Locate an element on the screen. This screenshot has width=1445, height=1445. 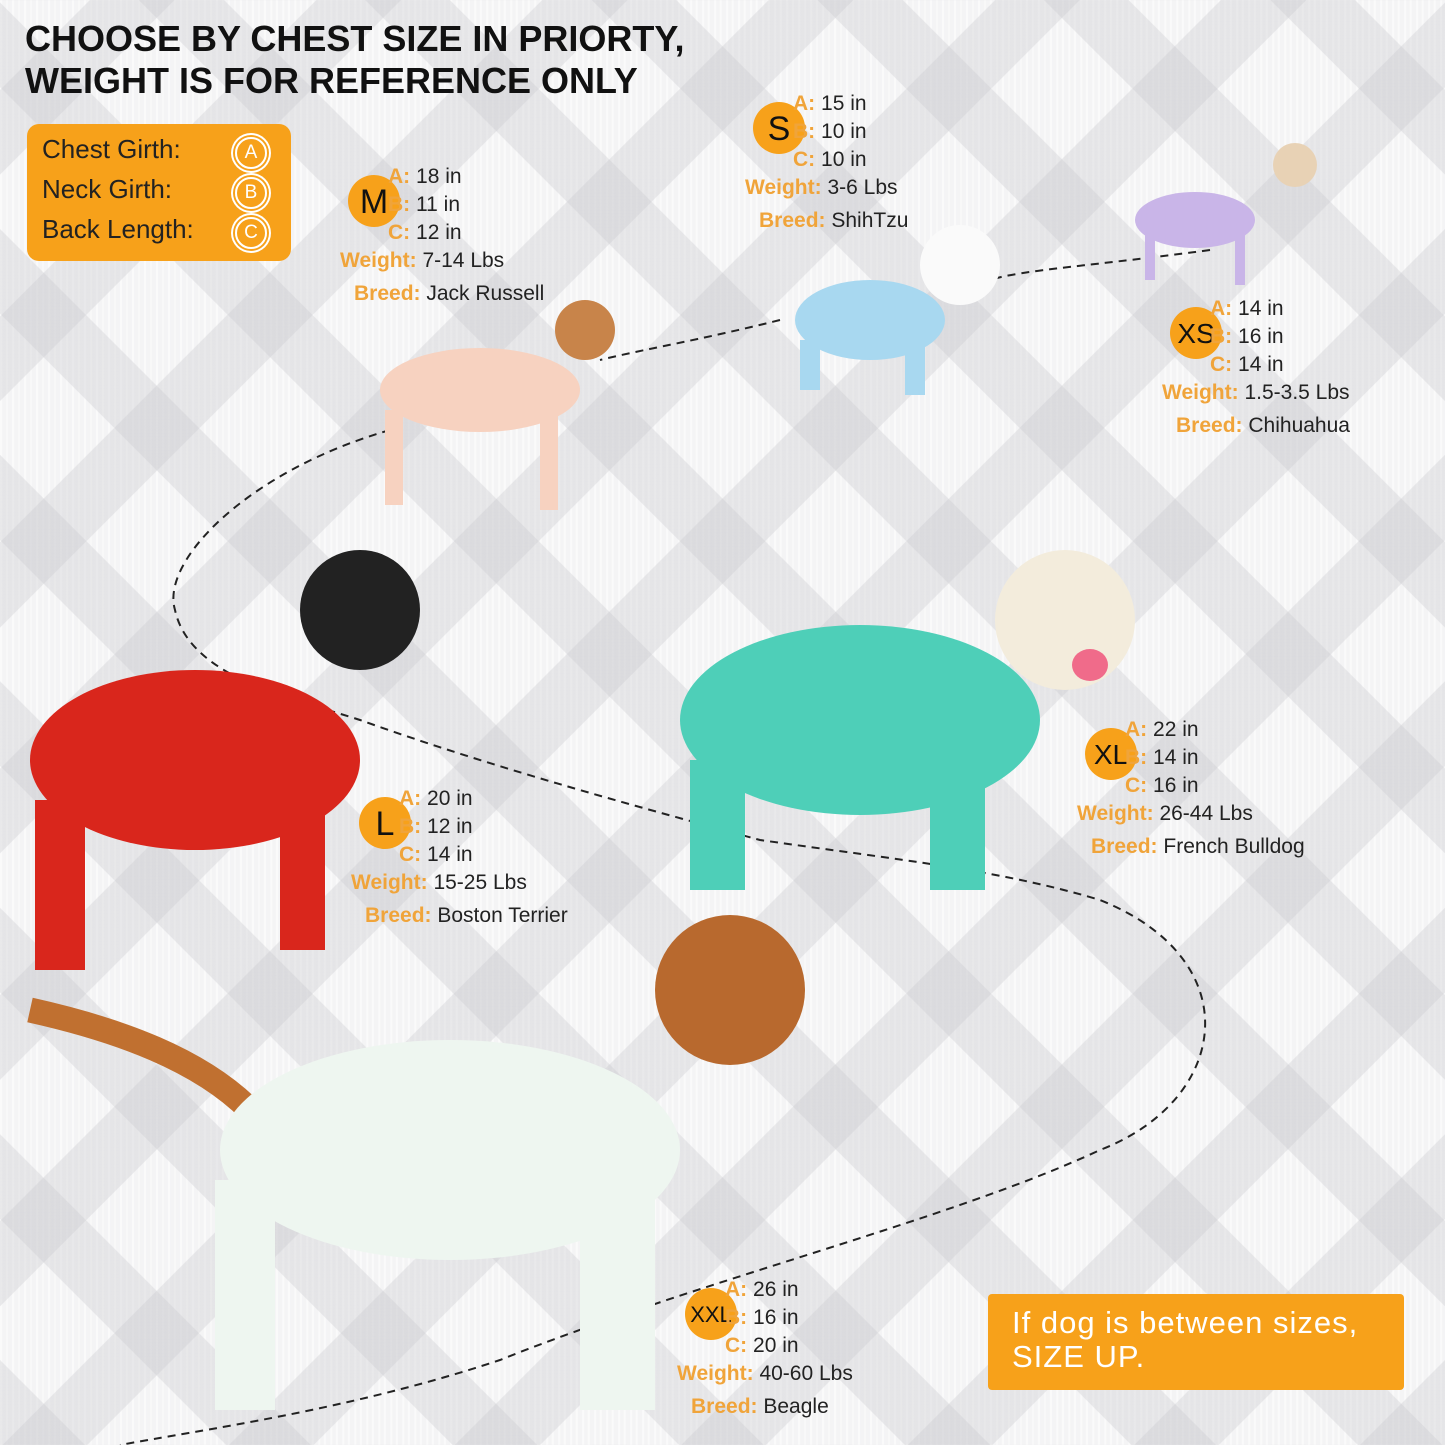
note-line-2: SIZE UP. is located at coordinates (1079, 1356).